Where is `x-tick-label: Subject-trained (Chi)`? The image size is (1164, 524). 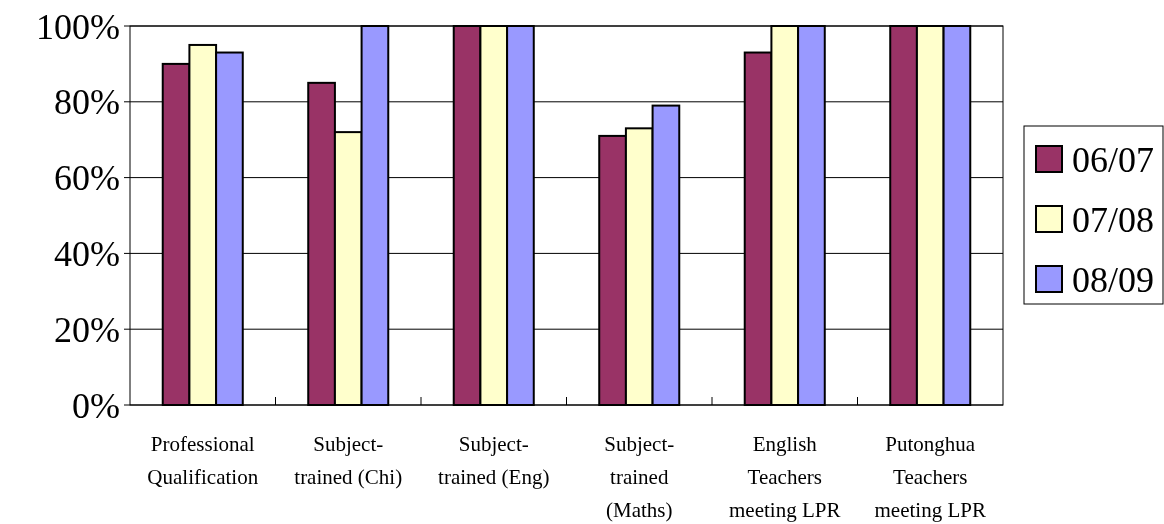
x-tick-label: Subject-trained (Chi) is located at coordinates (348, 460).